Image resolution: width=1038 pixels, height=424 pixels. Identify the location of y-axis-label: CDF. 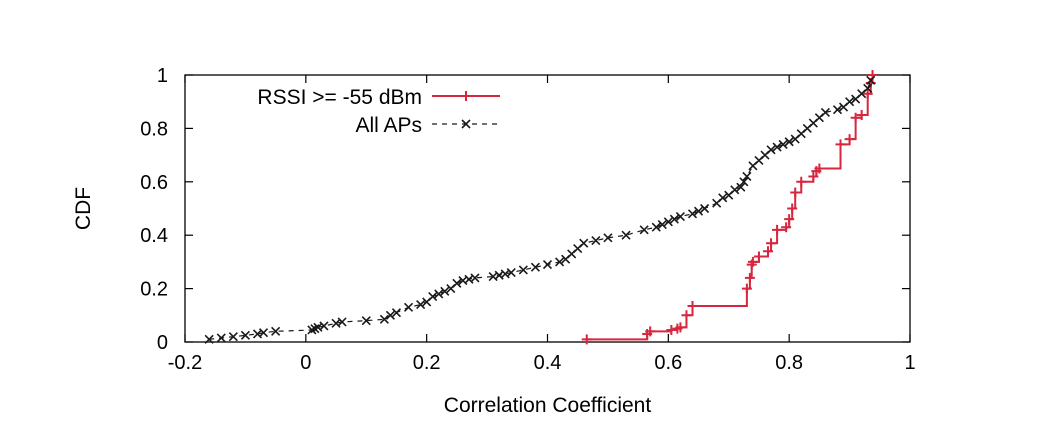
(83, 208).